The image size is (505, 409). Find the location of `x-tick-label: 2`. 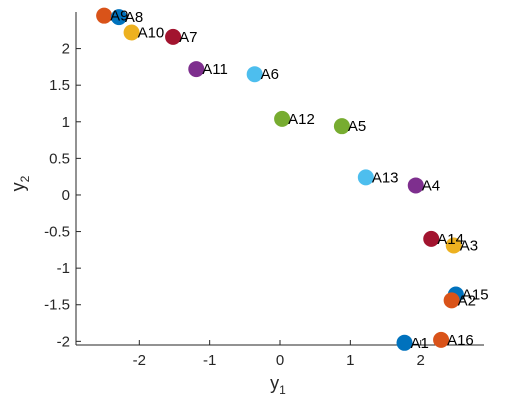

x-tick-label: 2 is located at coordinates (421, 360).